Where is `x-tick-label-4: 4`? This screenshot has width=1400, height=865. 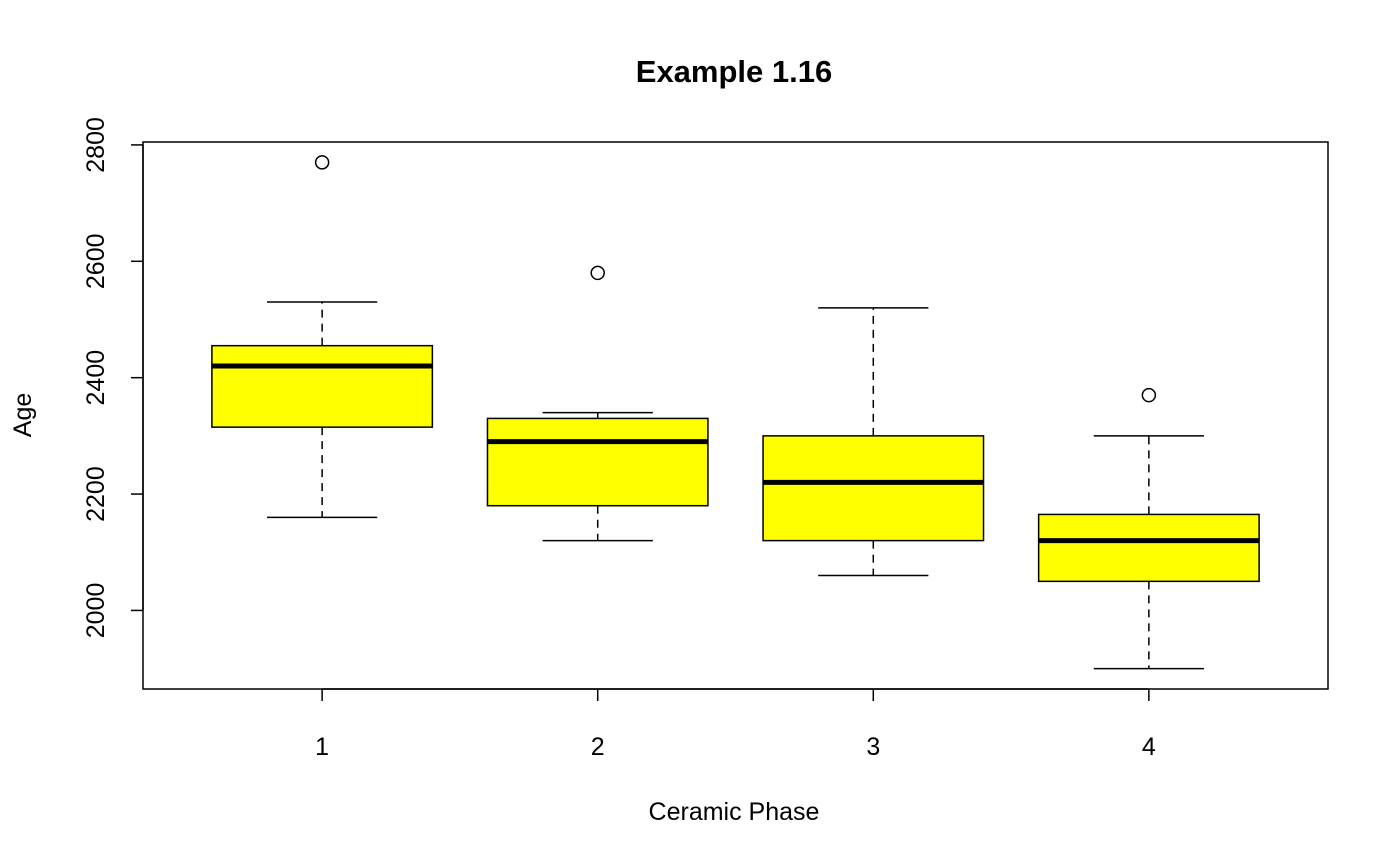
x-tick-label-4: 4 is located at coordinates (1149, 747).